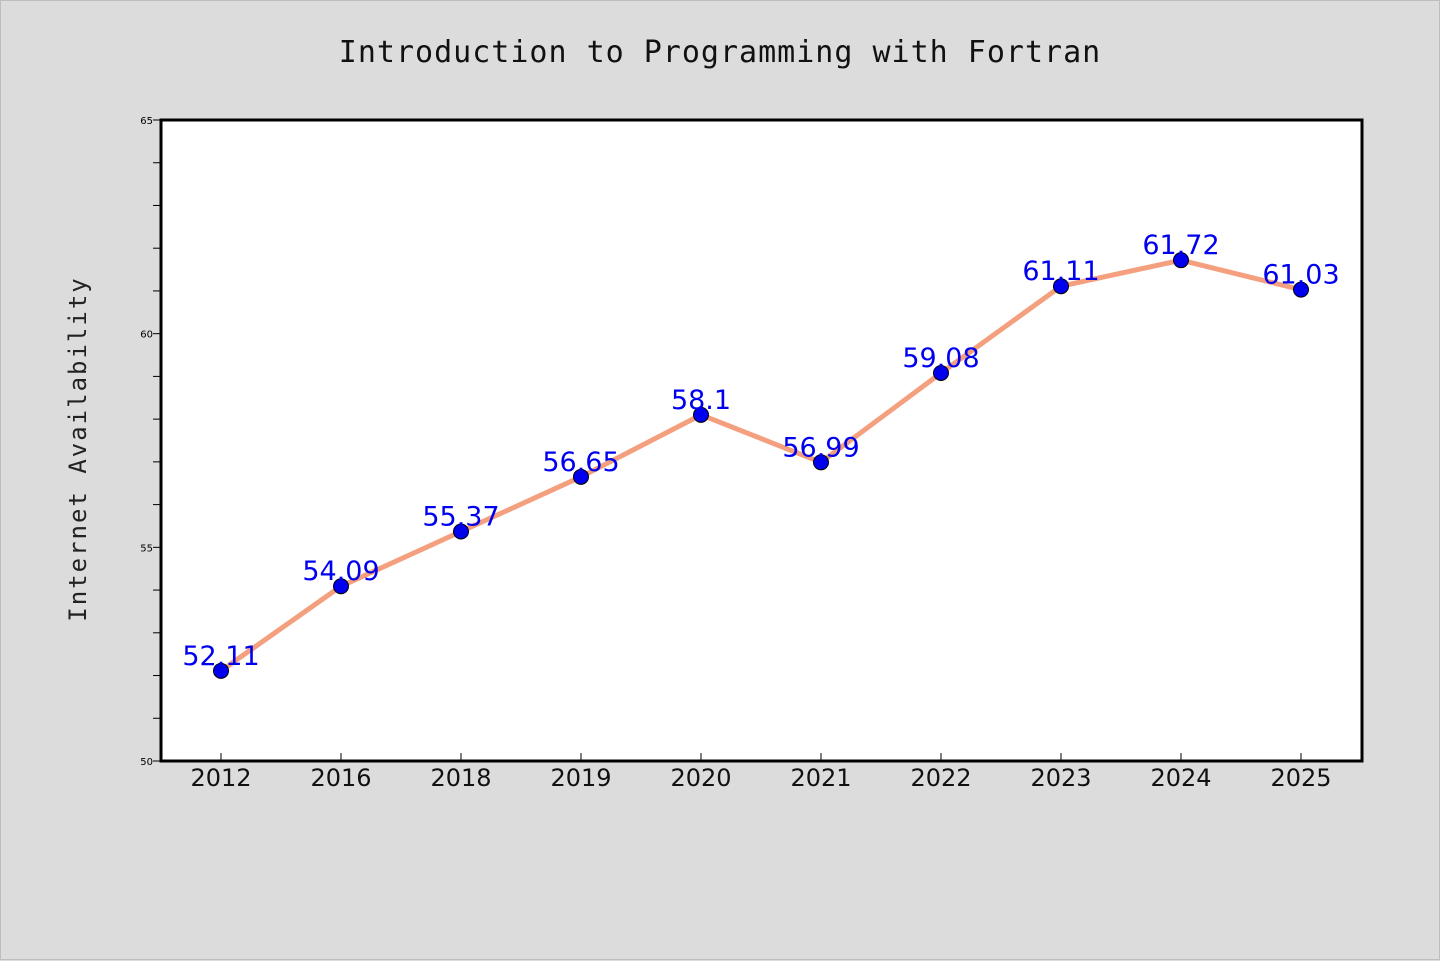 This screenshot has height=961, width=1440. What do you see at coordinates (940, 358) in the screenshot?
I see `data-label: 59.08` at bounding box center [940, 358].